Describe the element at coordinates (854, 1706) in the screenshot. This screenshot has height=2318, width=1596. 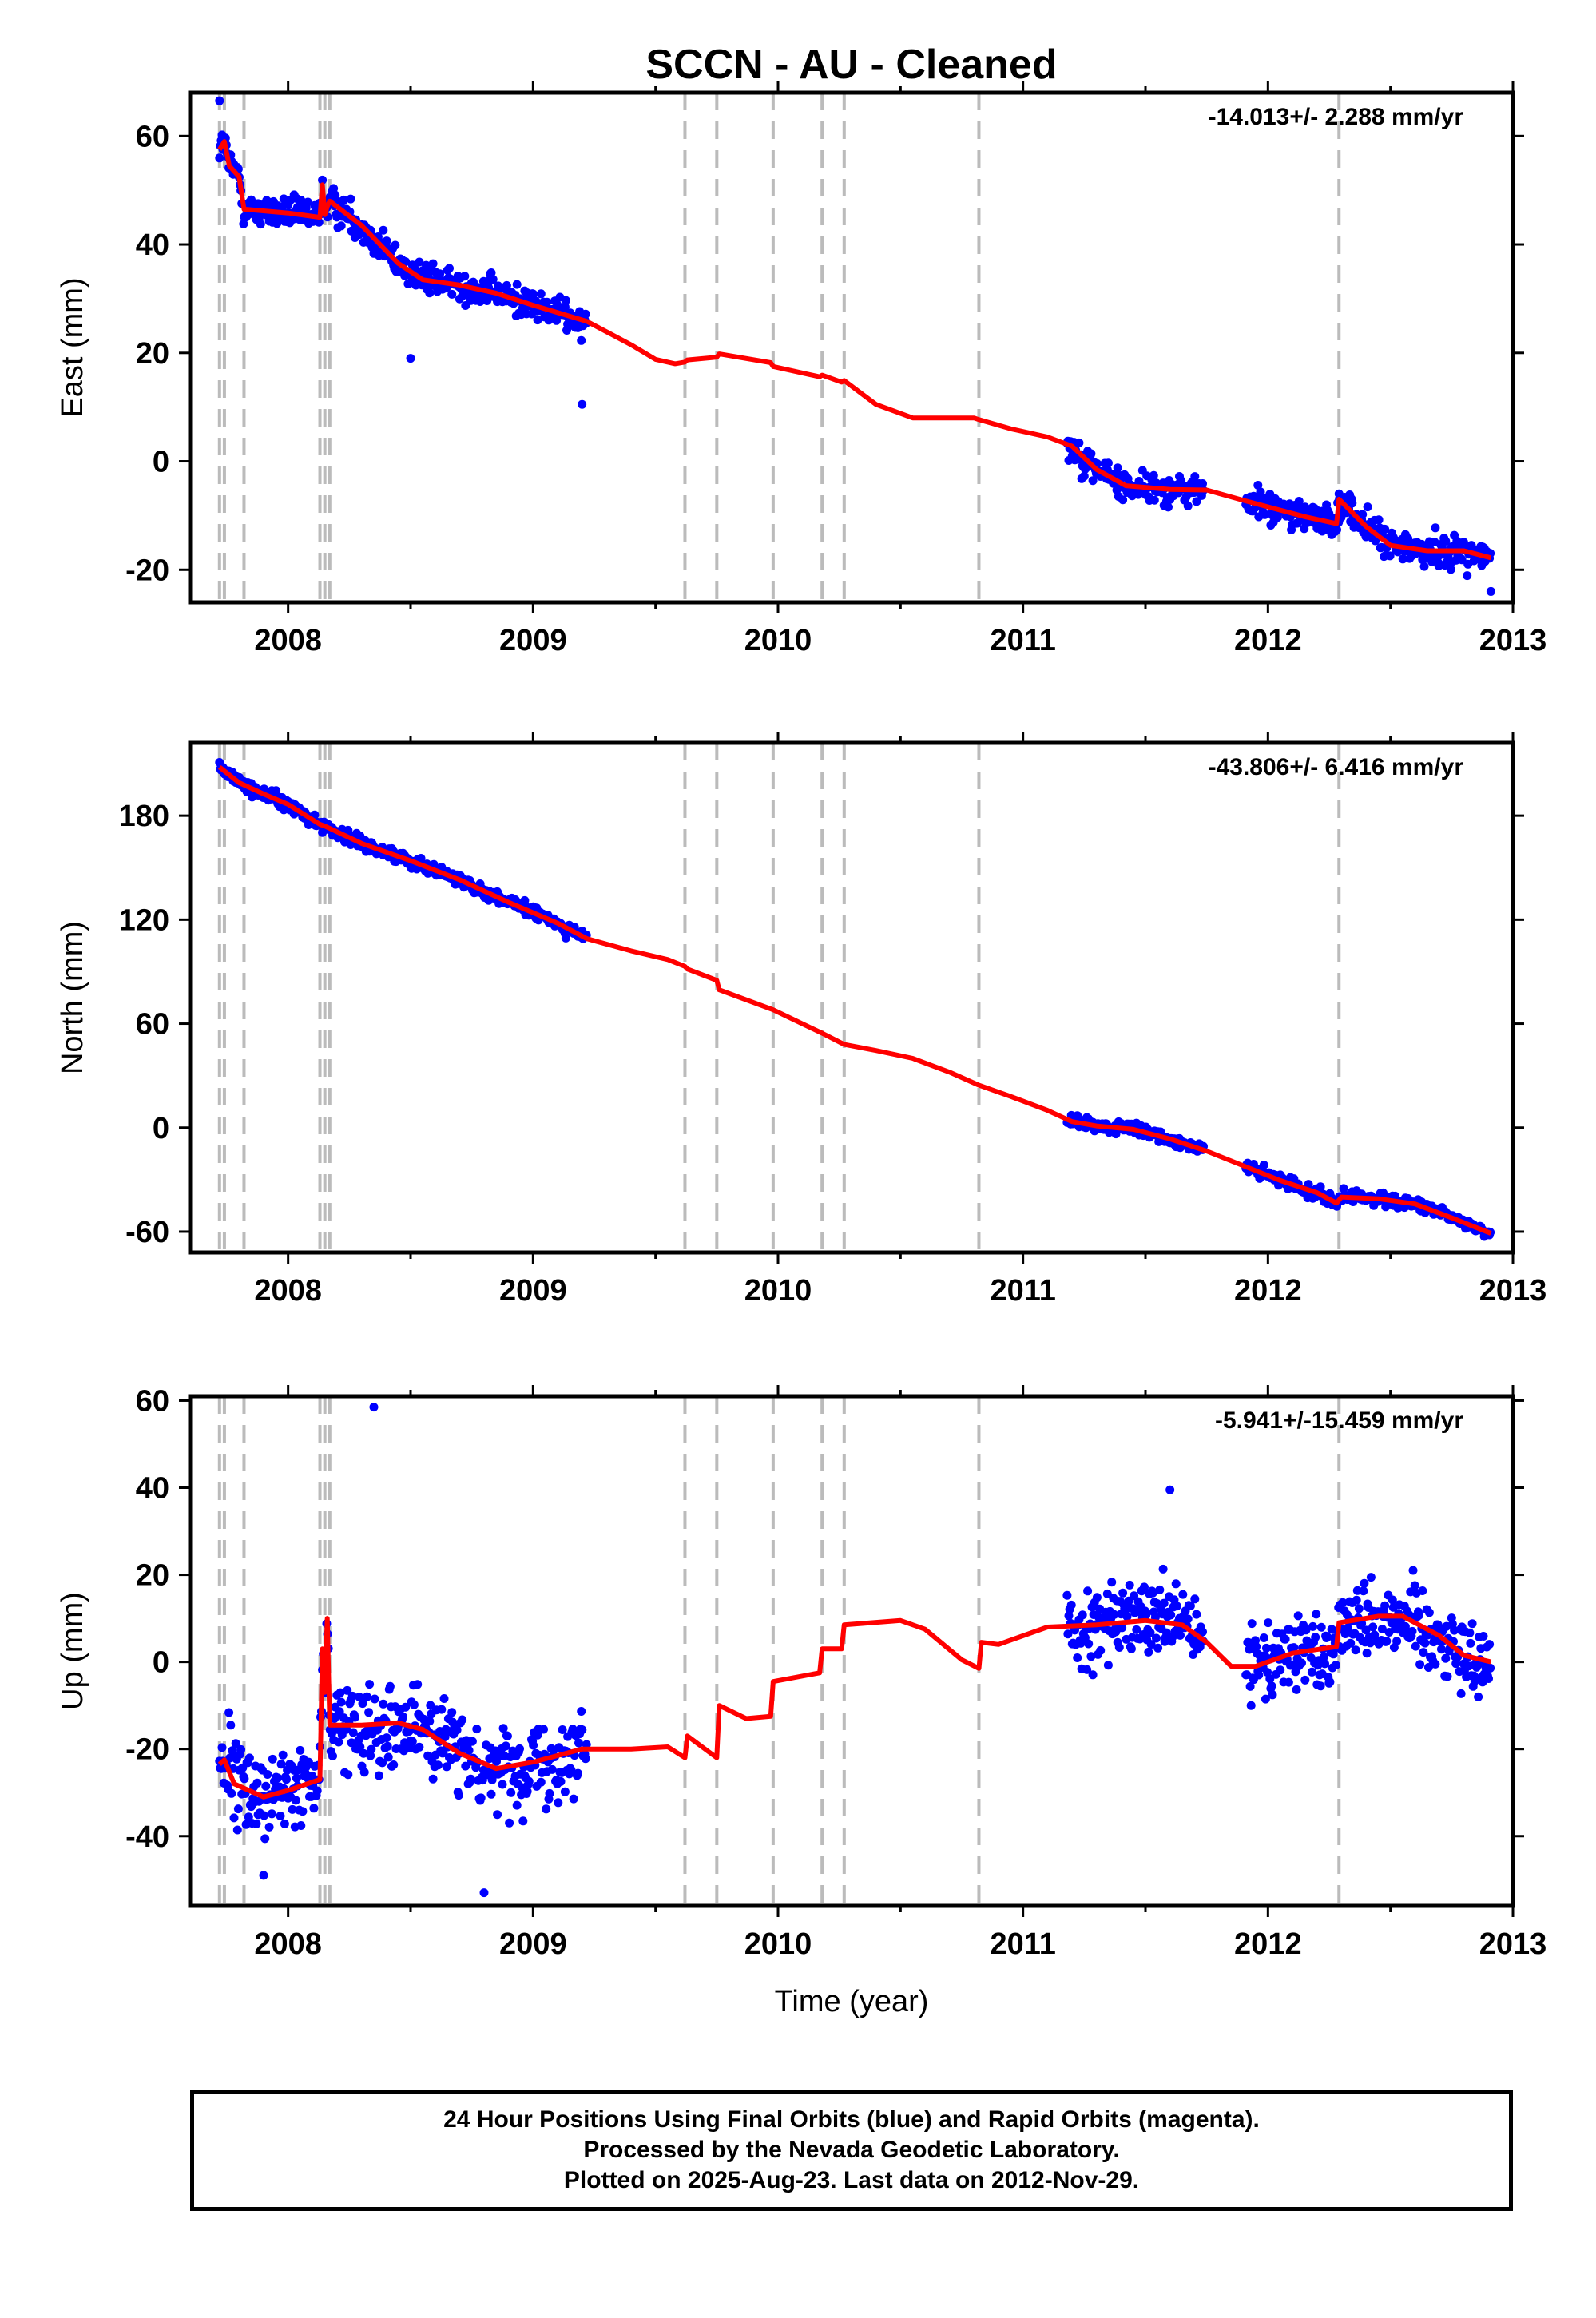
I see `model-fit-line` at that location.